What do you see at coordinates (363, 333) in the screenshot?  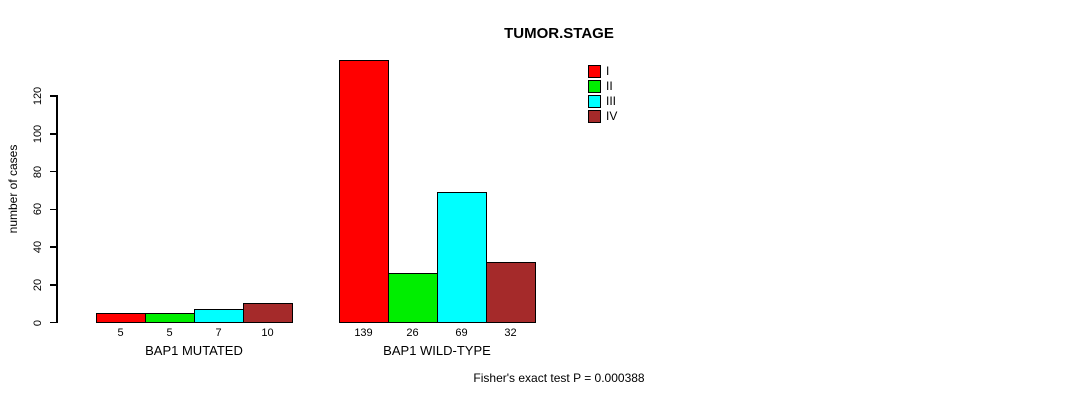 I see `bar-value-label: 139` at bounding box center [363, 333].